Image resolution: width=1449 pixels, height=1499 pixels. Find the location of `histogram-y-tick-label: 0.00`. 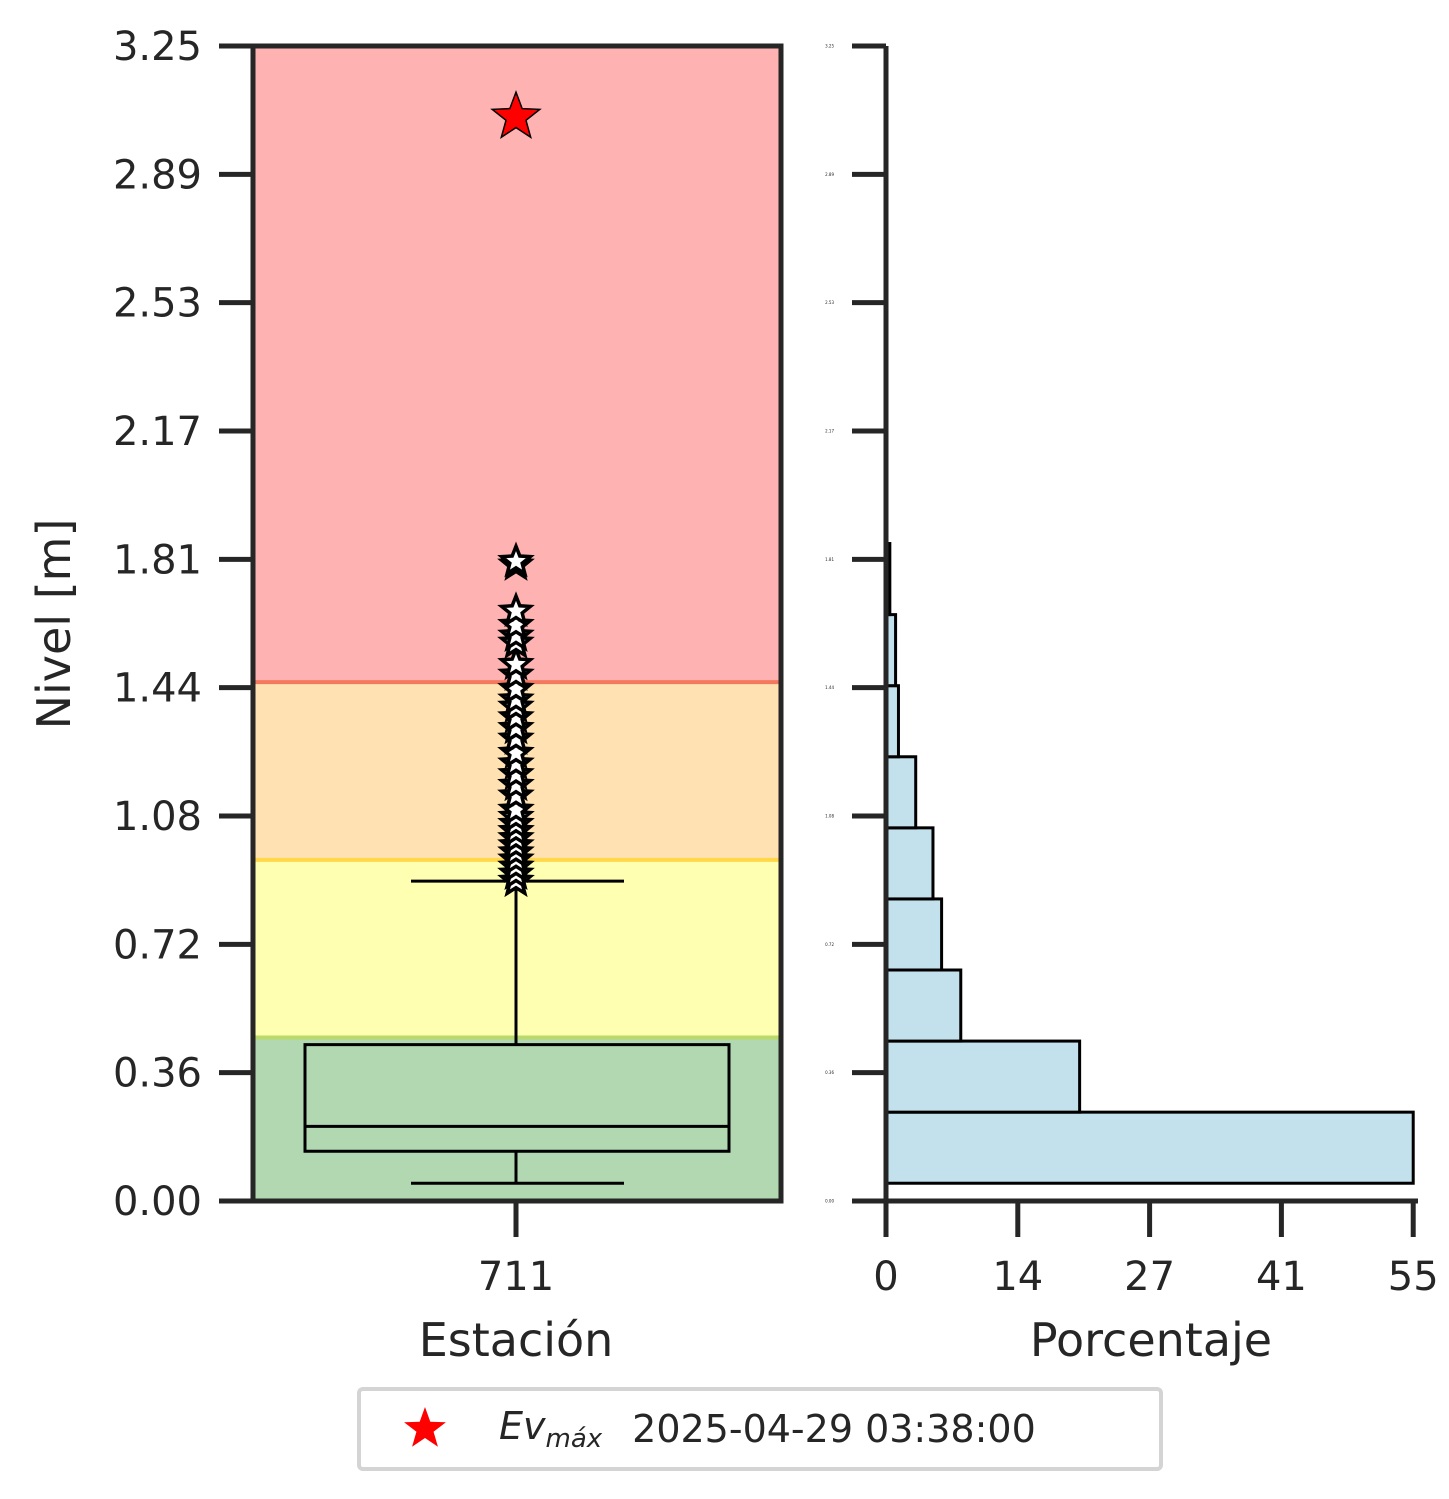

histogram-y-tick-label: 0.00 is located at coordinates (829, 1201).